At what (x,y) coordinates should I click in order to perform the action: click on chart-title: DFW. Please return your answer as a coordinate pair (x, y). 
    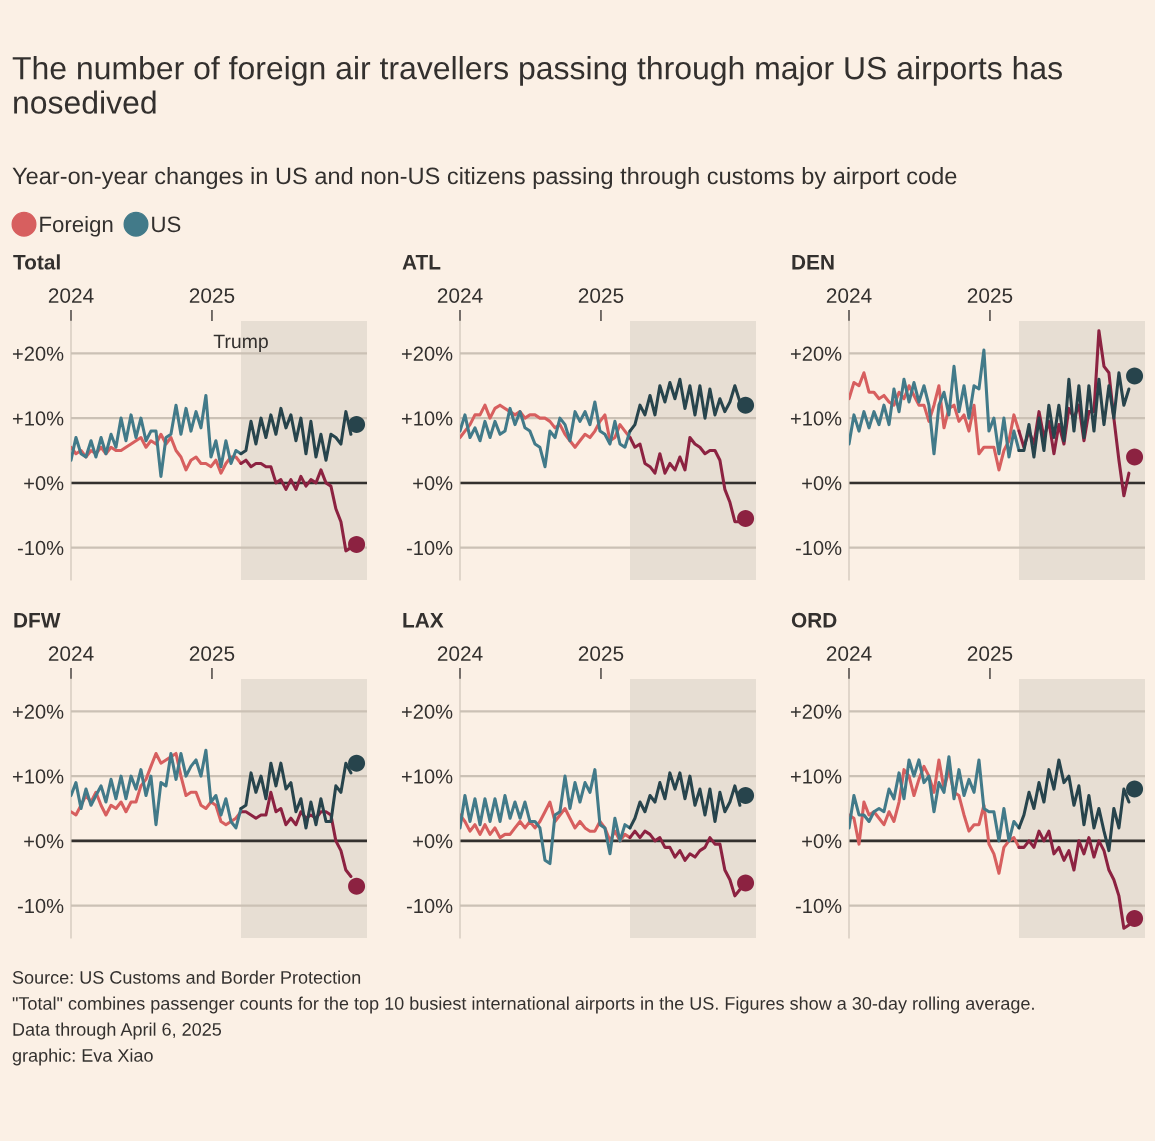
    Looking at the image, I should click on (37, 620).